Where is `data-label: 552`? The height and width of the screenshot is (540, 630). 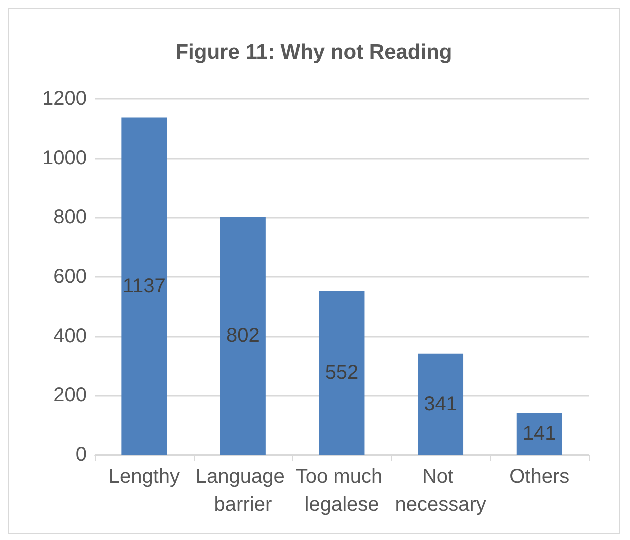
data-label: 552 is located at coordinates (342, 373).